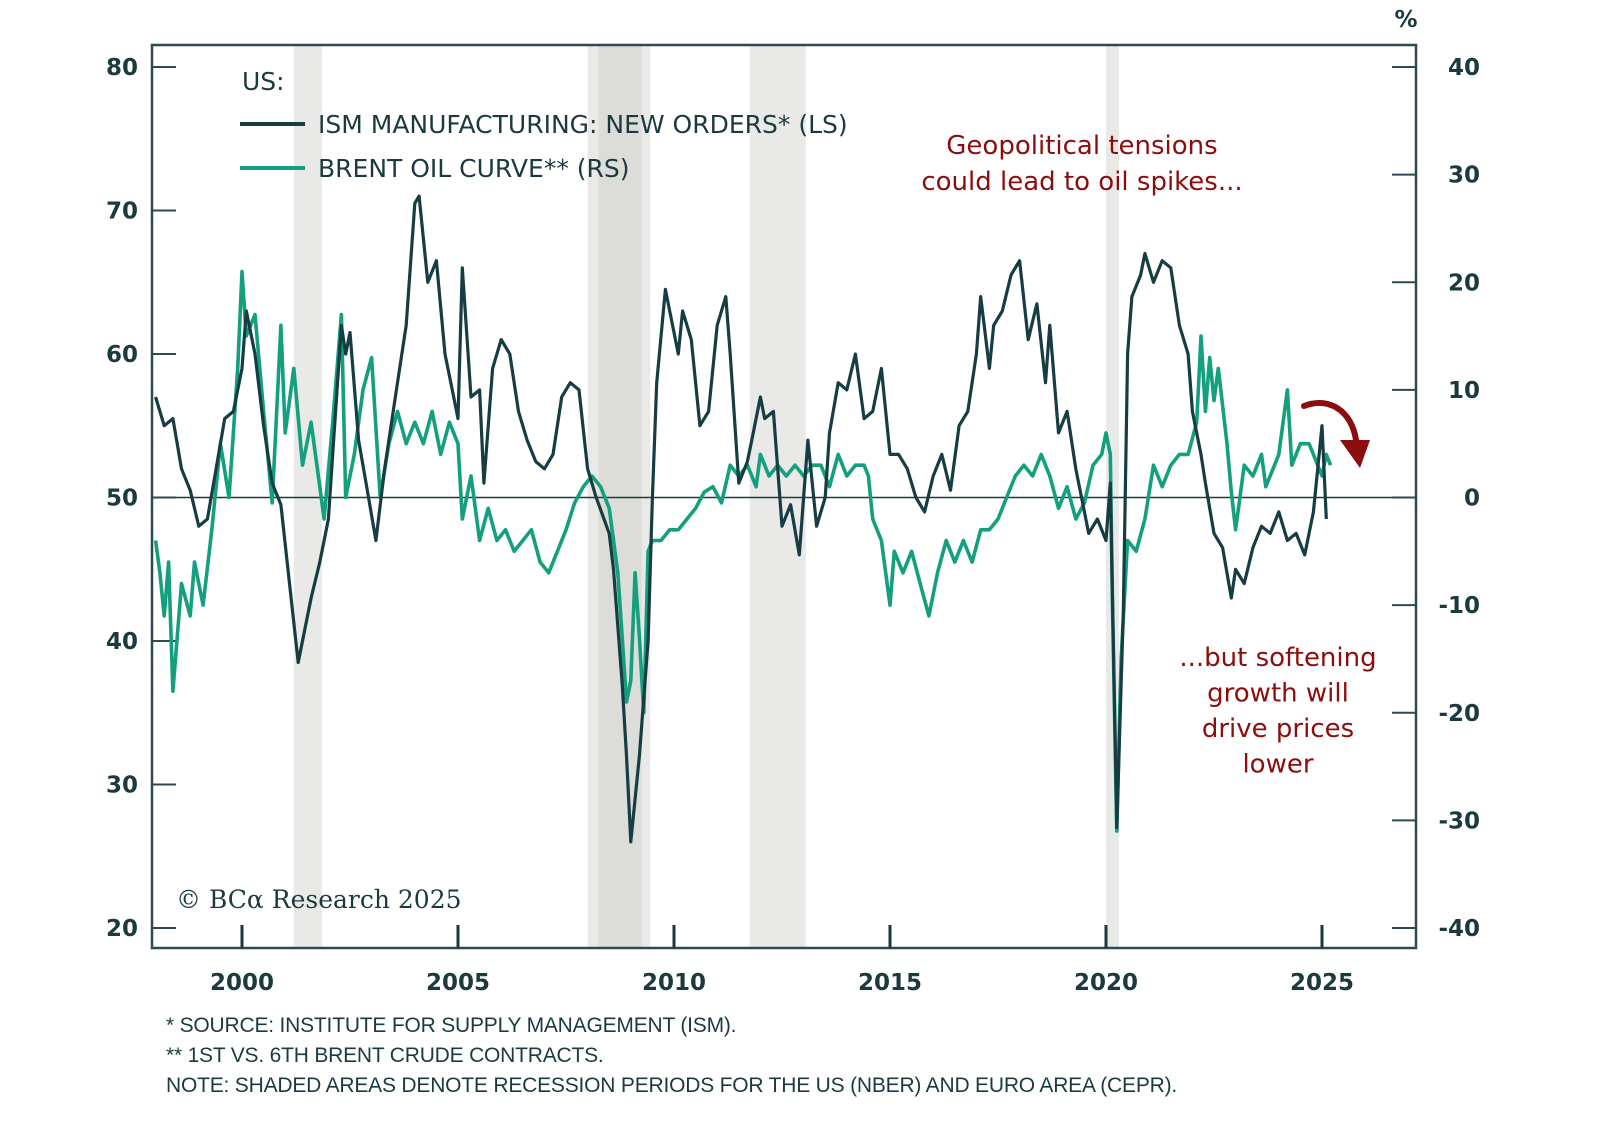 The height and width of the screenshot is (1138, 1600). What do you see at coordinates (474, 168) in the screenshot?
I see `legend-label-brent: BRENT OIL CURVE** (RS)` at bounding box center [474, 168].